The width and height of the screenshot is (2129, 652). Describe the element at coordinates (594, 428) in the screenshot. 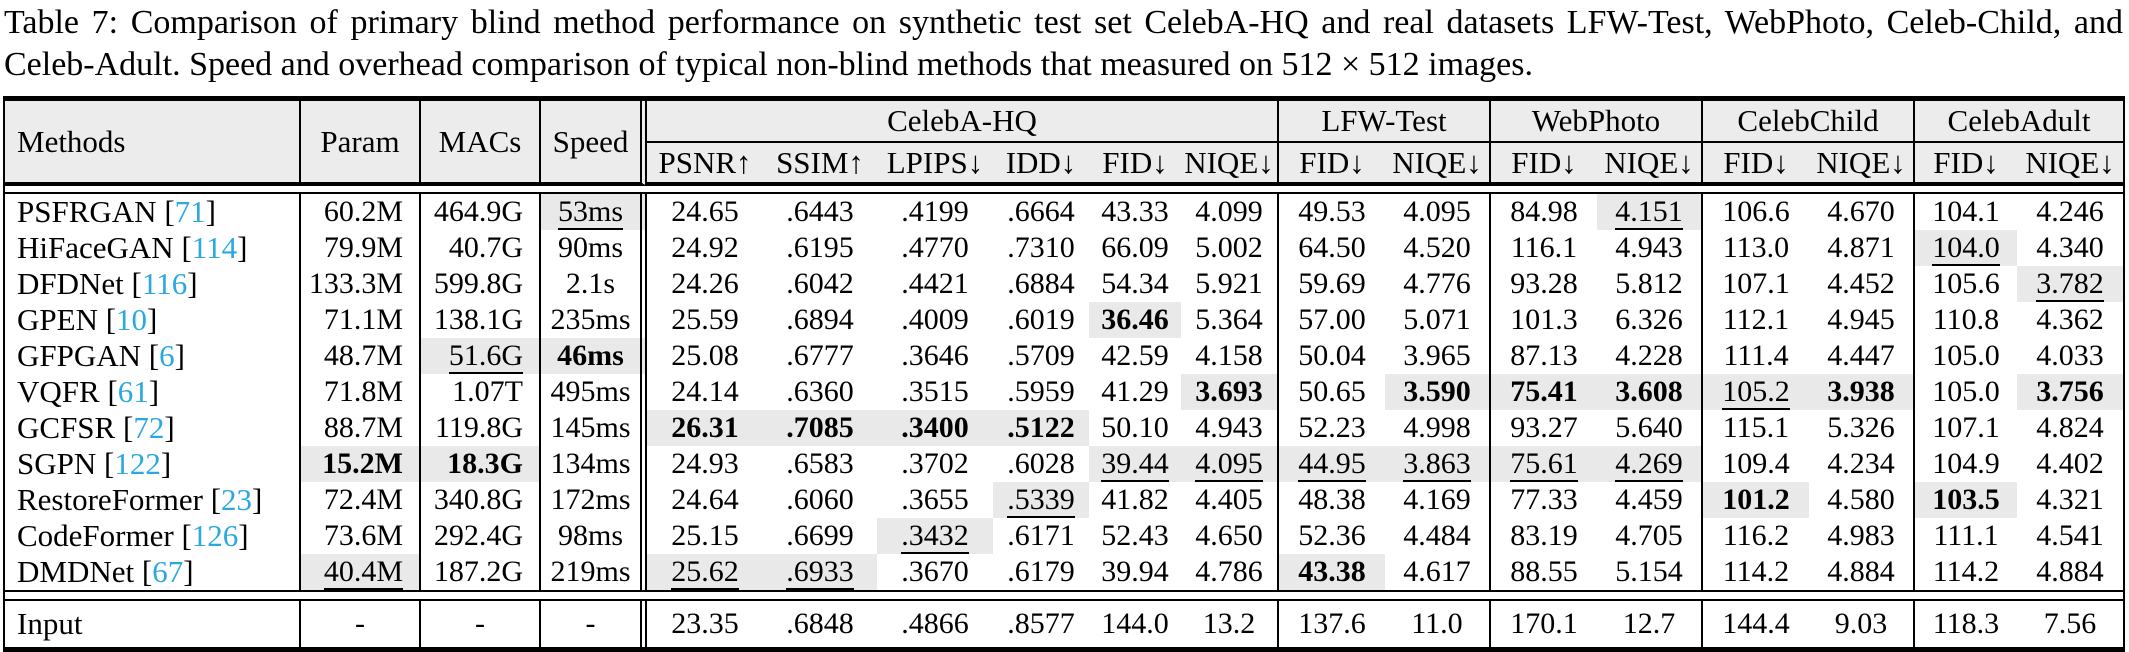

I see `value-cell: 145ms` at that location.